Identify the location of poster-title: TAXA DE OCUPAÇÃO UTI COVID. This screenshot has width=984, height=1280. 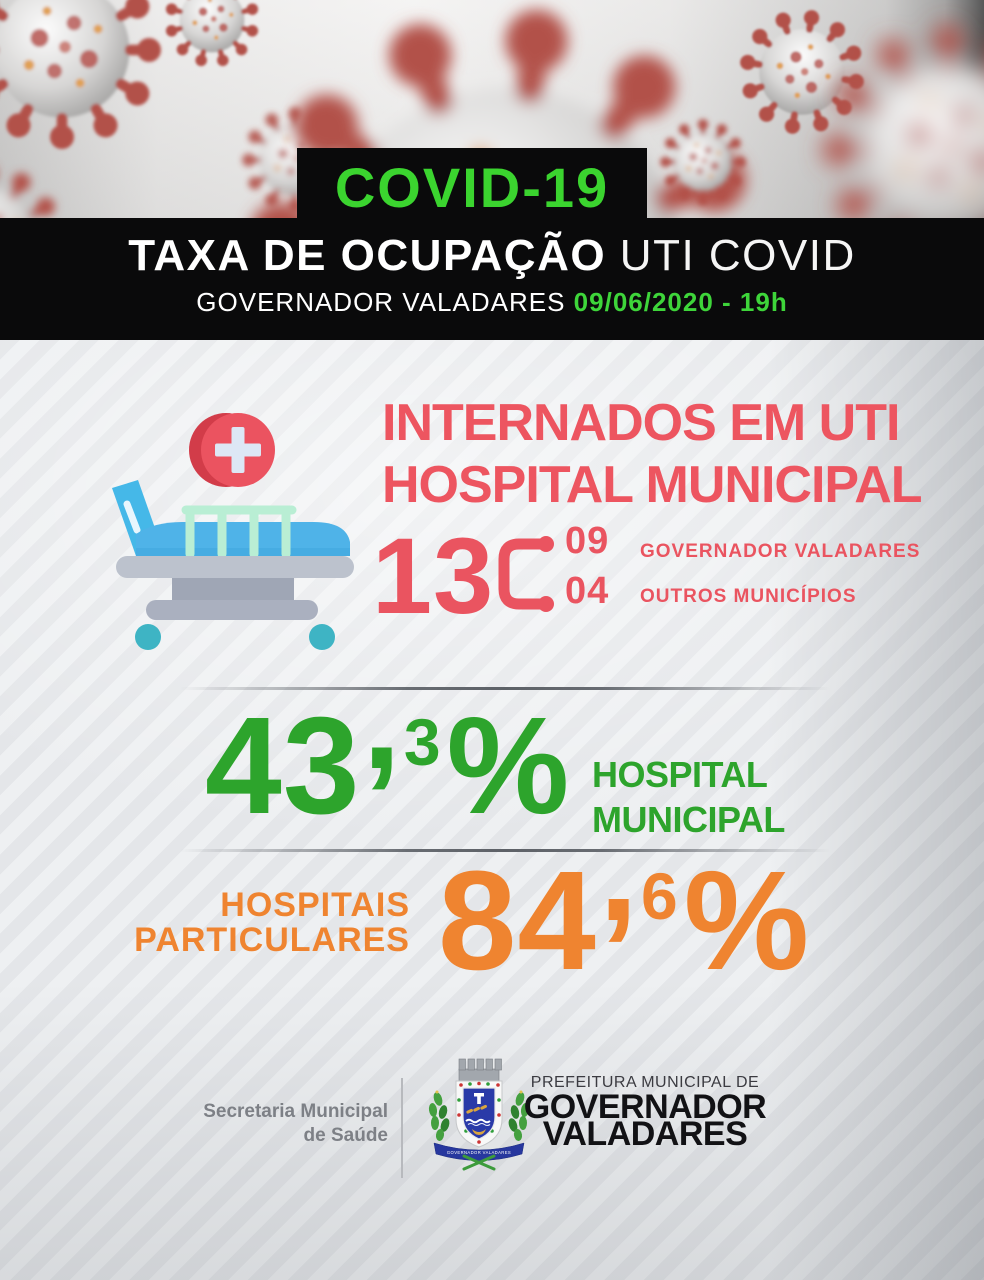
(492, 256).